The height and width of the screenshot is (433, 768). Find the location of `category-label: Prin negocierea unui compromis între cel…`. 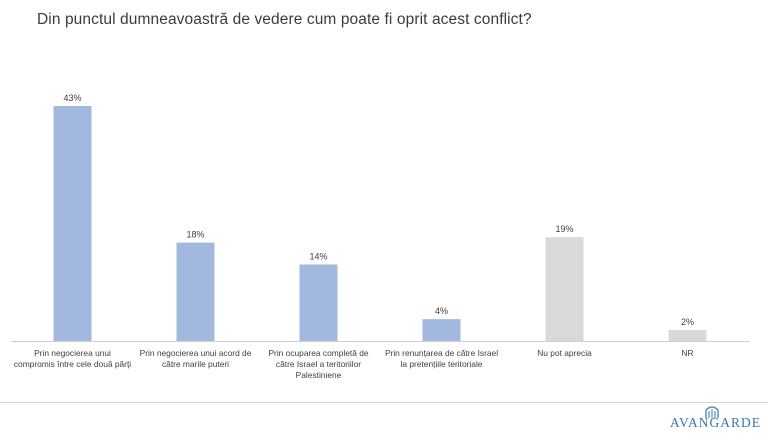

category-label: Prin negocierea unui compromis între cel… is located at coordinates (72, 358).